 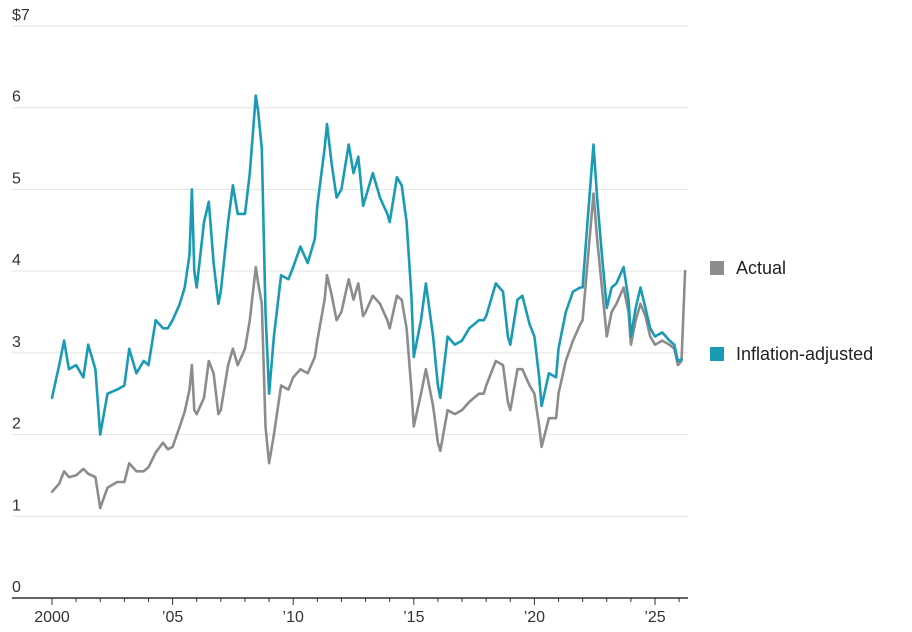 What do you see at coordinates (350, 611) in the screenshot?
I see `x-axis: 2000 ’05 ’10 ’15 ’20 ’25` at bounding box center [350, 611].